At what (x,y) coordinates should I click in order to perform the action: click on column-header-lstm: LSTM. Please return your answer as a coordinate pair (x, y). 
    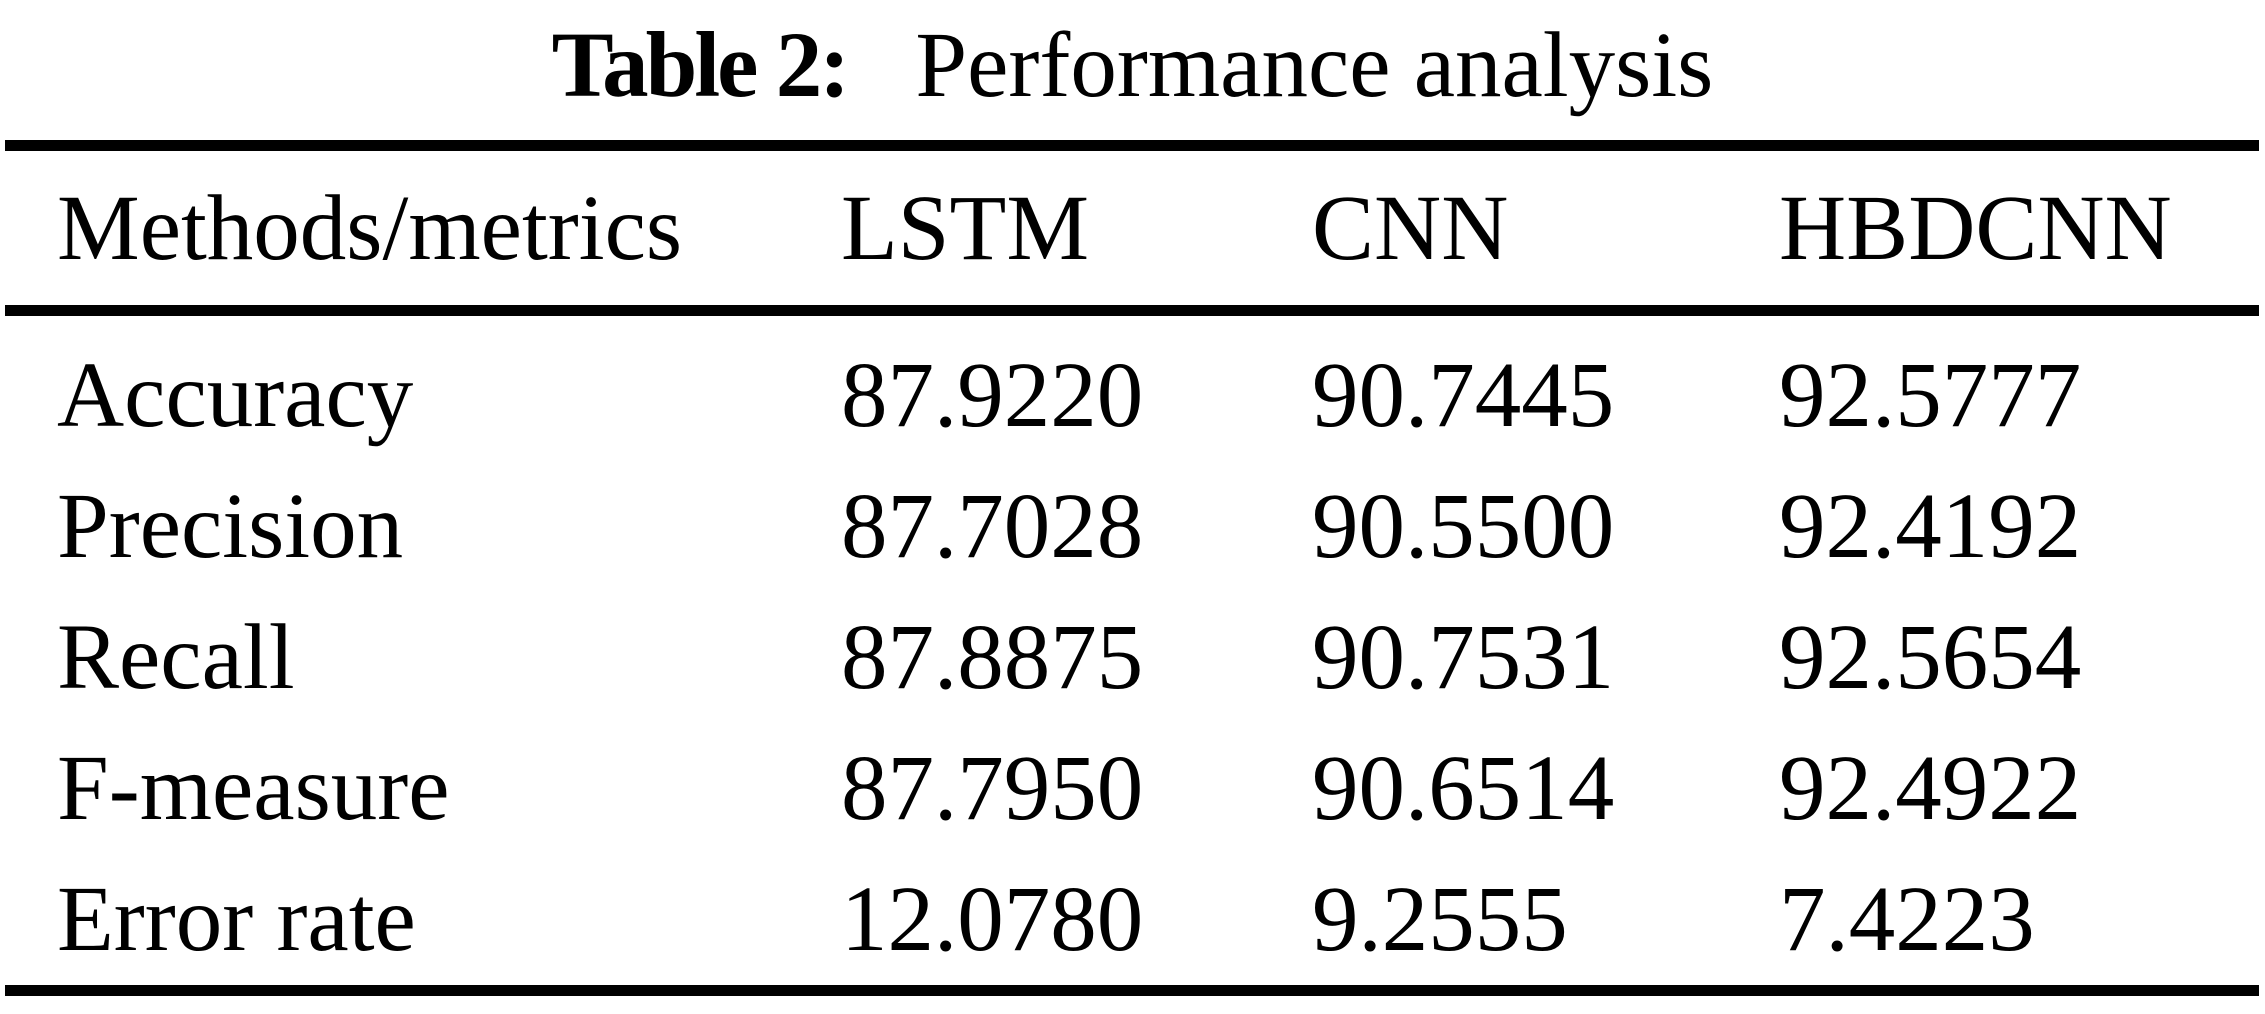
    Looking at the image, I should click on (965, 228).